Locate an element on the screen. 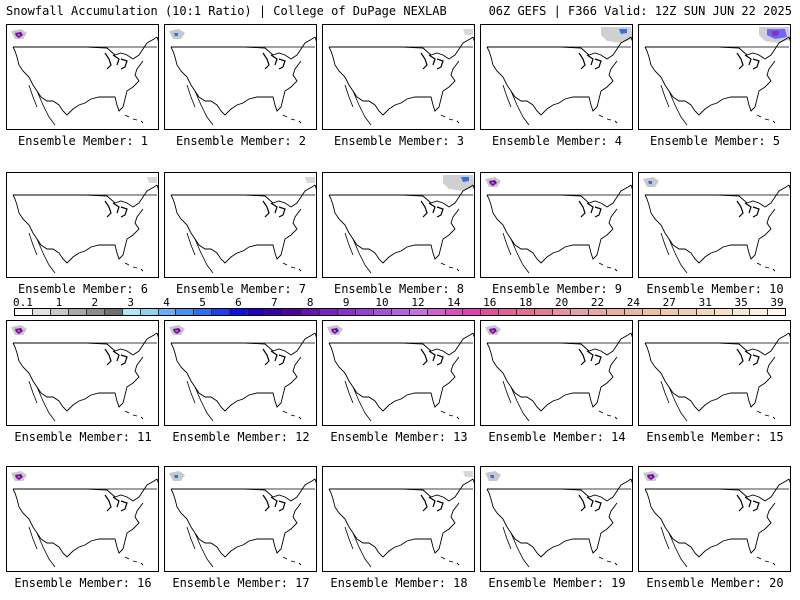 This screenshot has width=800, height=600. member-caption: Ensemble Member: 10 is located at coordinates (715, 289).